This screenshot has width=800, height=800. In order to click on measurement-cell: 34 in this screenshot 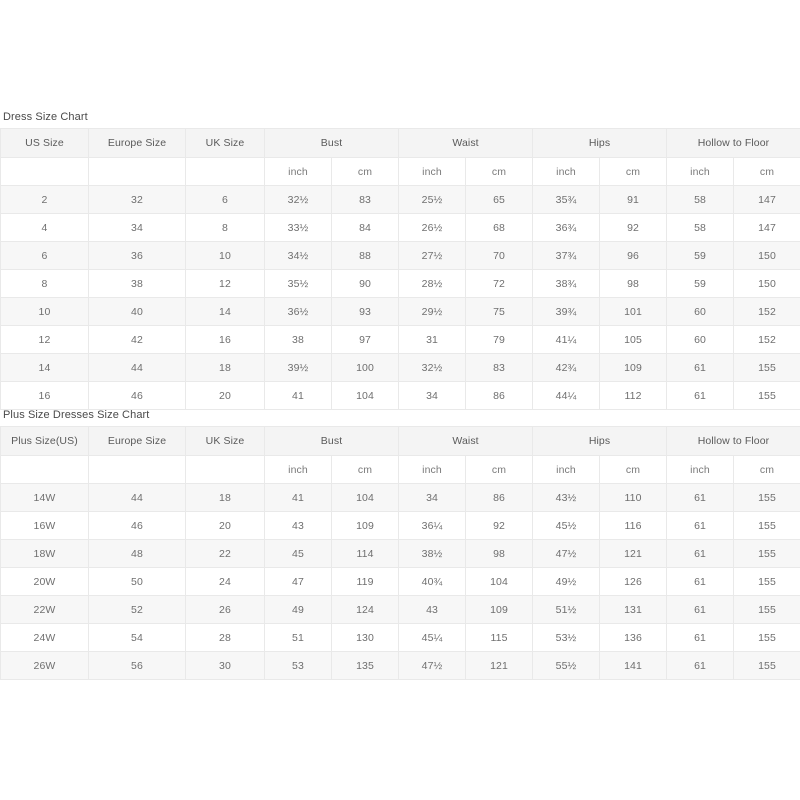, I will do `click(432, 497)`.